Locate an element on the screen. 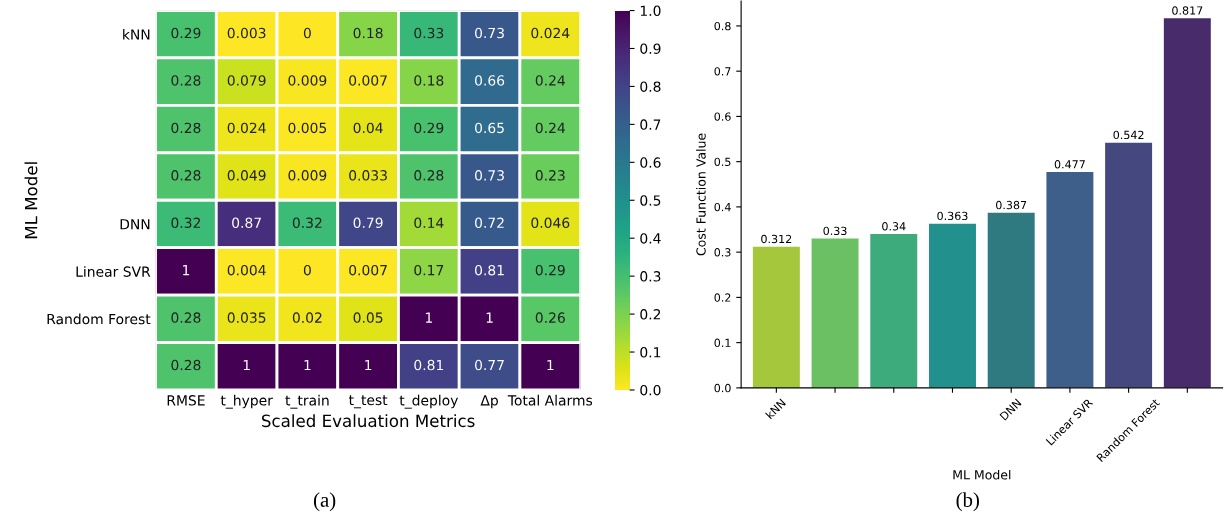 The image size is (1225, 527). color-bar-label: 0.6 is located at coordinates (650, 162).